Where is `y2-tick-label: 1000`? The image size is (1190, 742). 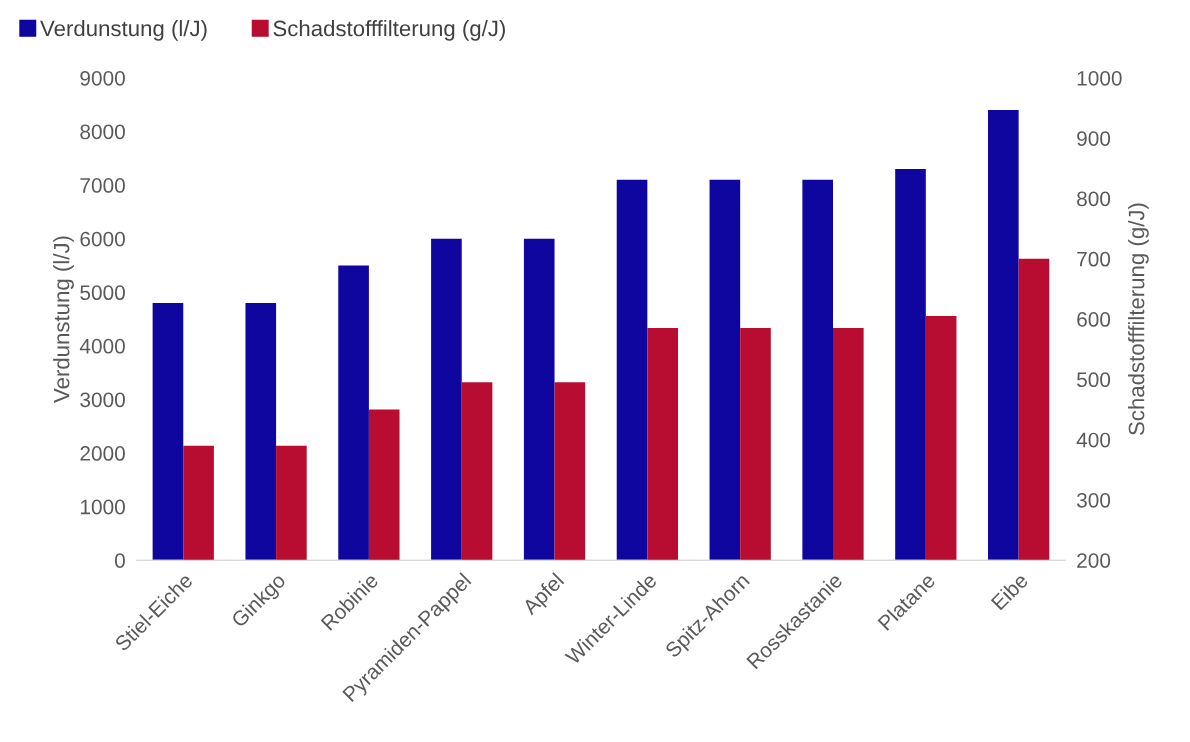 y2-tick-label: 1000 is located at coordinates (1099, 78).